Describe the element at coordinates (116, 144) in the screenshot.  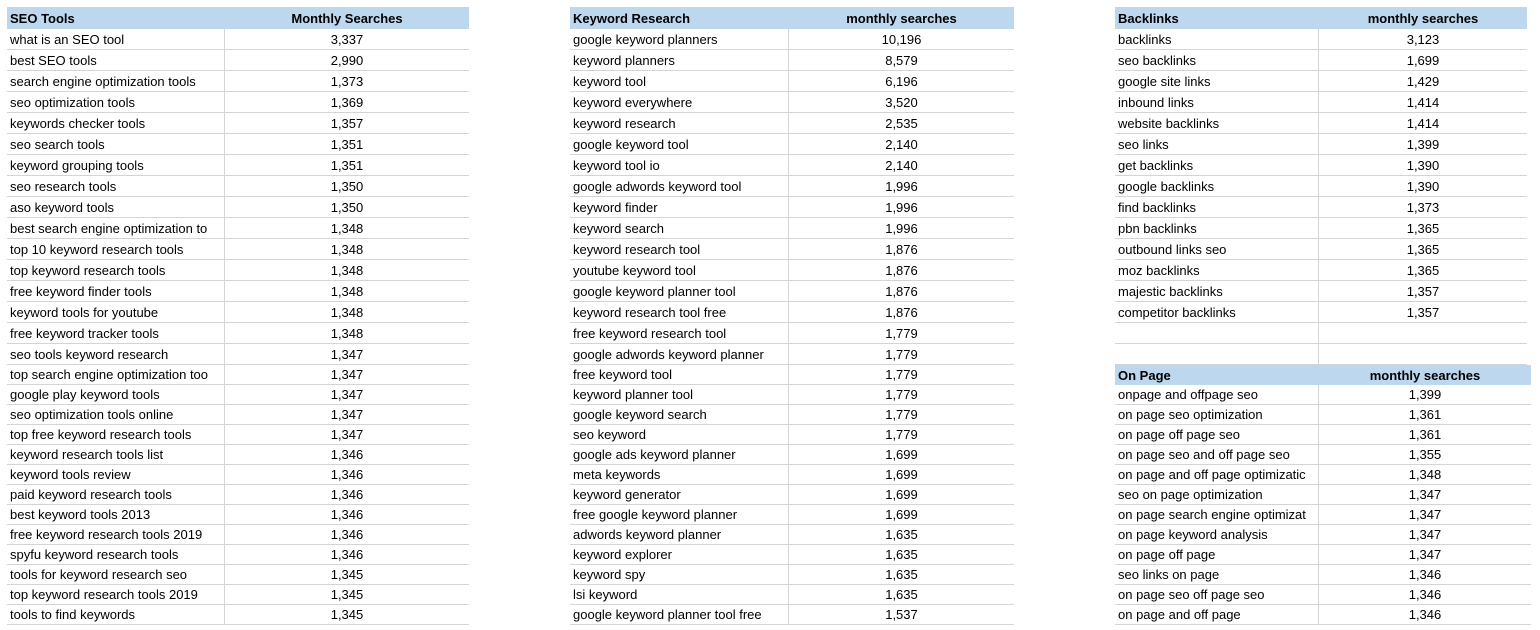
I see `keyword-cell: seo search tools` at that location.